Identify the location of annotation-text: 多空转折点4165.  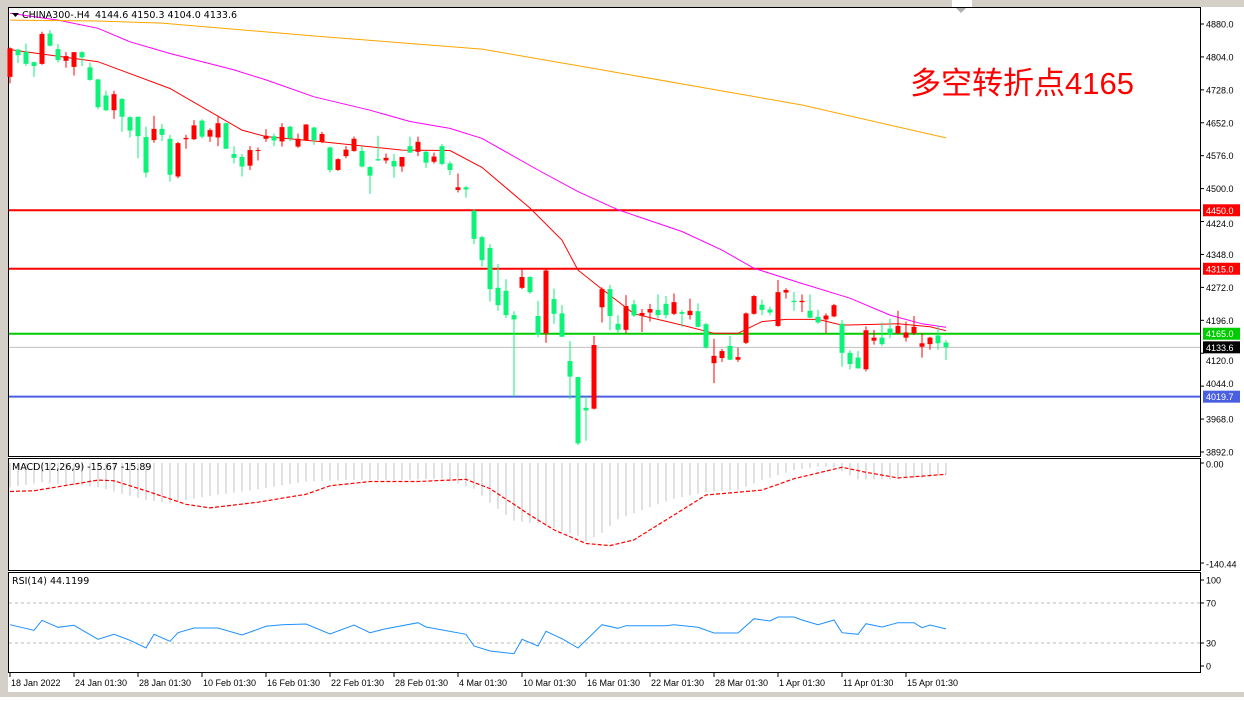
(1022, 83).